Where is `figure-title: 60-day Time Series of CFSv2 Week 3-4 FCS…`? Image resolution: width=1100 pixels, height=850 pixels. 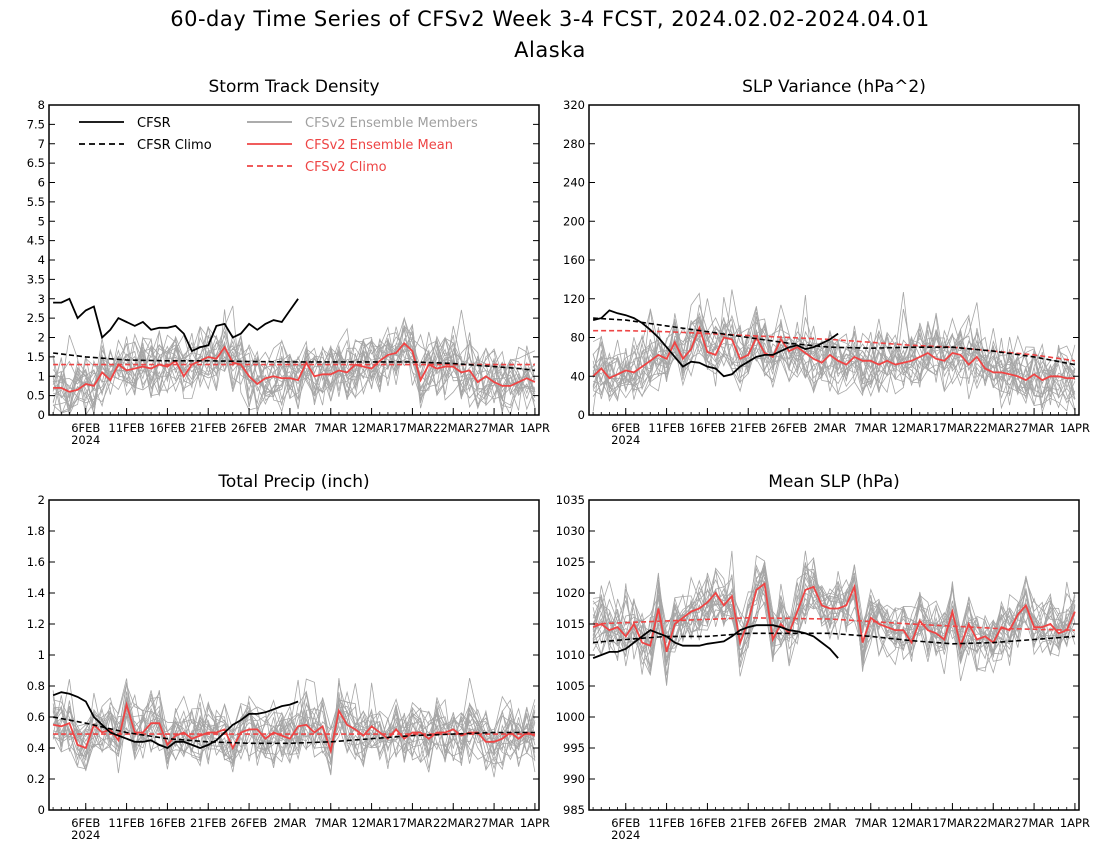
figure-title: 60-day Time Series of CFSv2 Week 3-4 FCS… is located at coordinates (550, 19).